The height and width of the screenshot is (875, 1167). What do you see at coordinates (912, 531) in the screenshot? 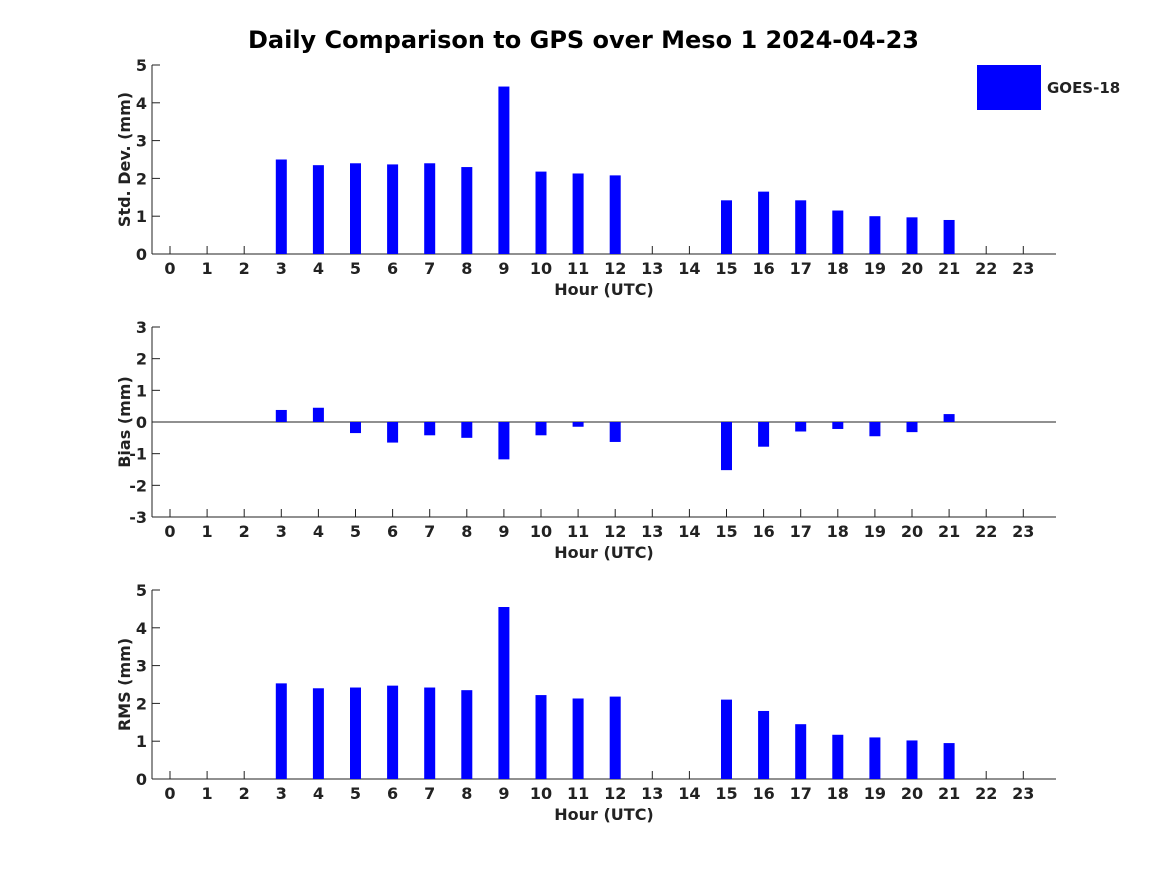
I see `x-tick-label: 20` at bounding box center [912, 531].